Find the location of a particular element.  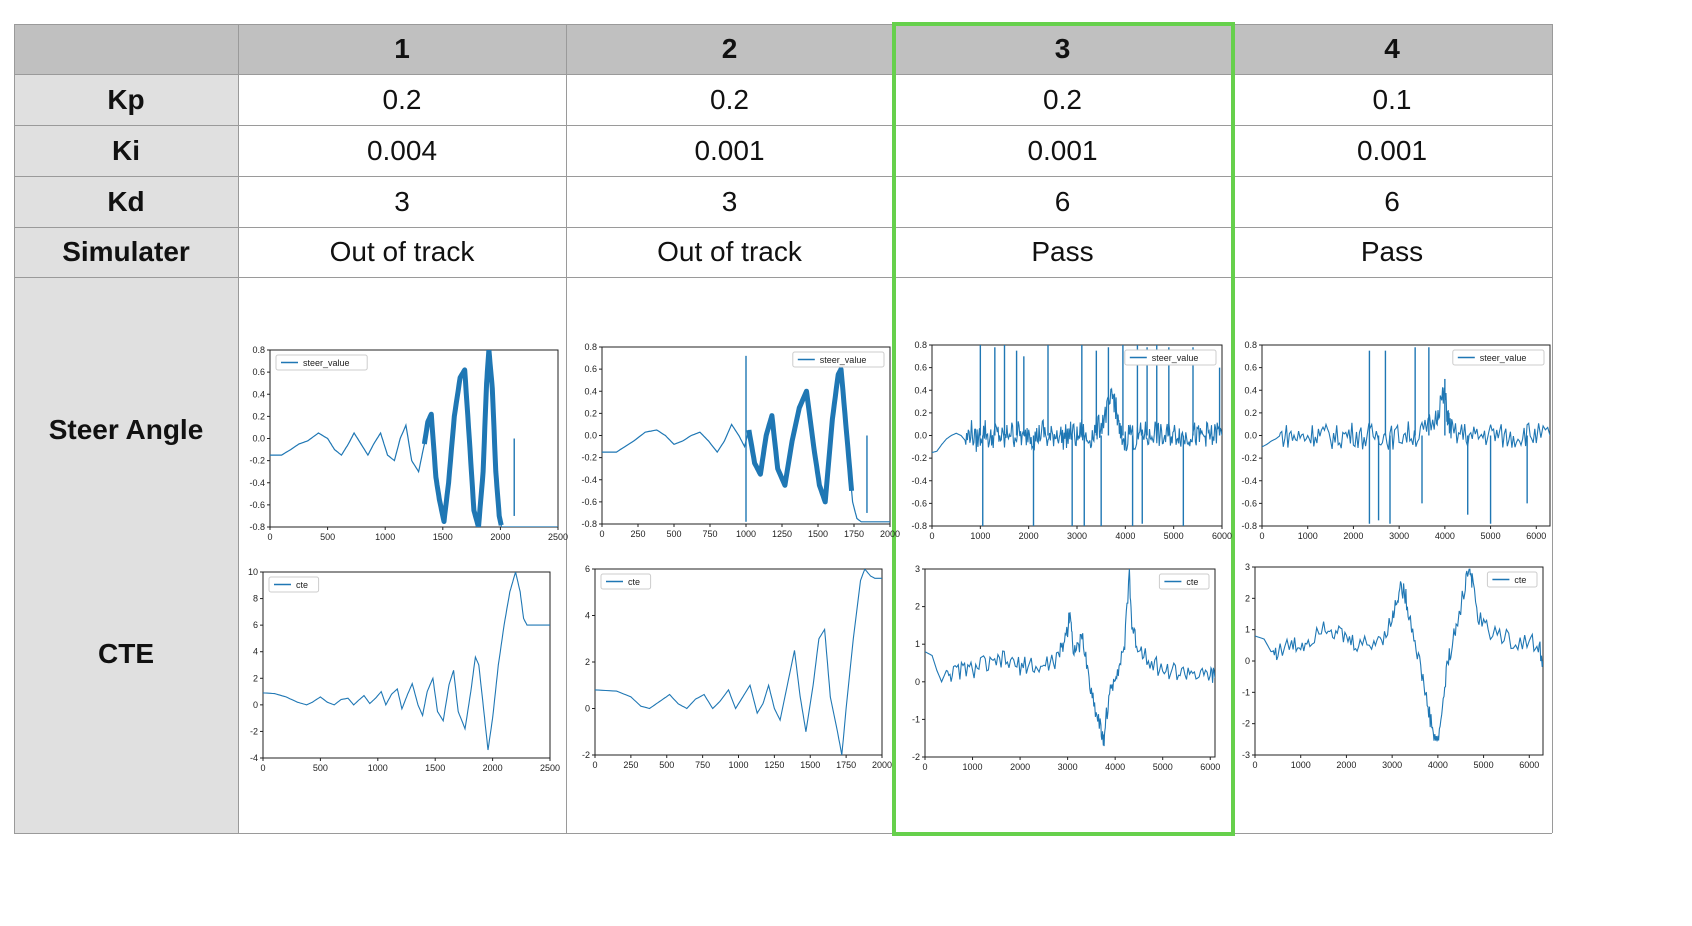

y-tick-label: 10 is located at coordinates (253, 572).